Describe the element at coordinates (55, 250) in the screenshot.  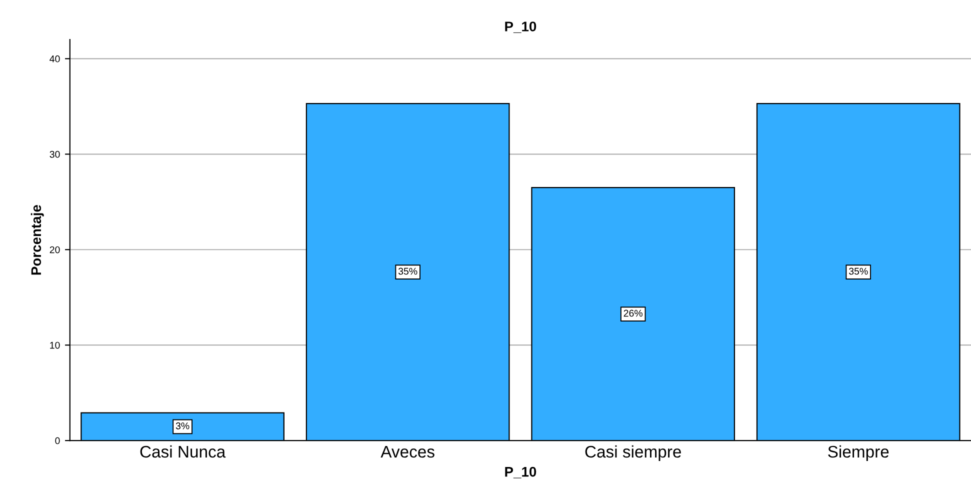
I see `y-tick-label: 20` at that location.